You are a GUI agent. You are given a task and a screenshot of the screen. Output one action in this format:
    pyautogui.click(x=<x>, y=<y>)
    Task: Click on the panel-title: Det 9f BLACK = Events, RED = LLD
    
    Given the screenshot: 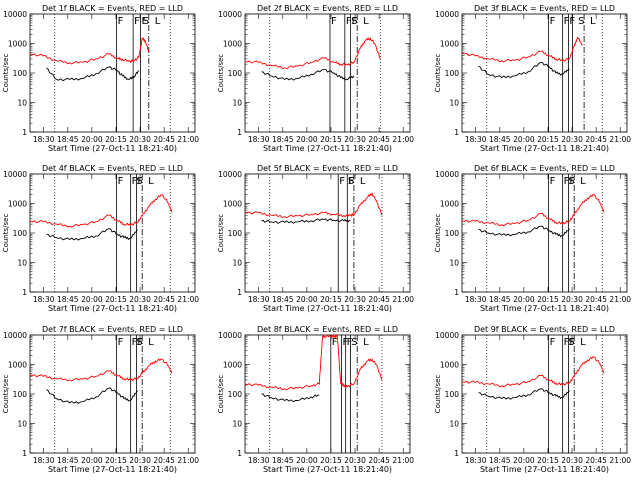 What is the action you would take?
    pyautogui.click(x=544, y=329)
    